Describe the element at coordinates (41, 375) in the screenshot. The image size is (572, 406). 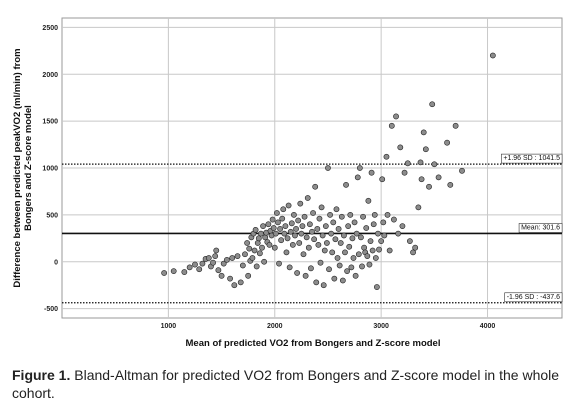
I see `caption-label: Figure 1.` at that location.